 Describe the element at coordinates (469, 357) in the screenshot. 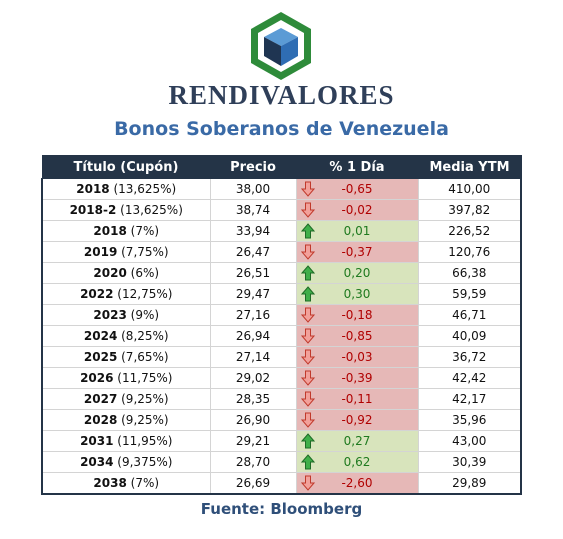

I see `ytm-cell: 36,72` at that location.